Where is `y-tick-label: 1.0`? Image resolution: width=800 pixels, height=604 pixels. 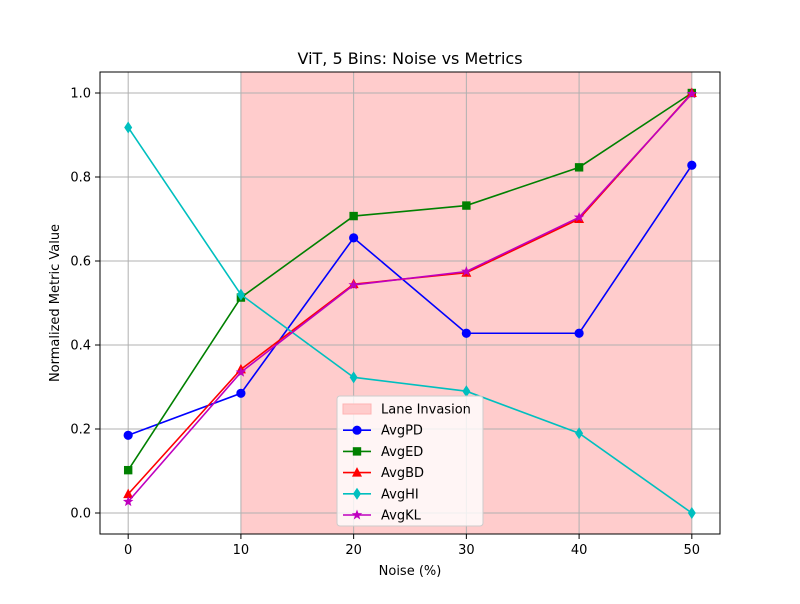
y-tick-label: 1.0 is located at coordinates (80, 94).